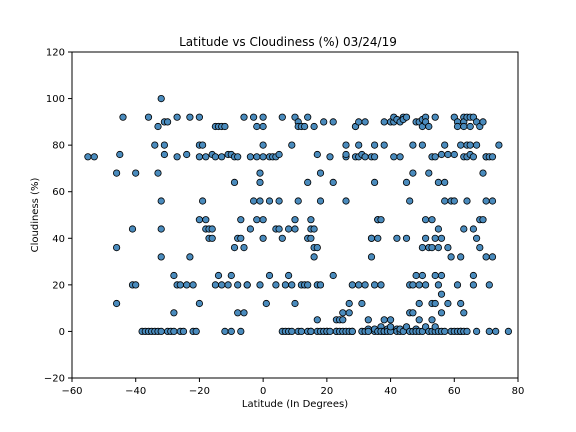 The image size is (576, 432). I want to click on x-tick-label: 40, so click(390, 391).